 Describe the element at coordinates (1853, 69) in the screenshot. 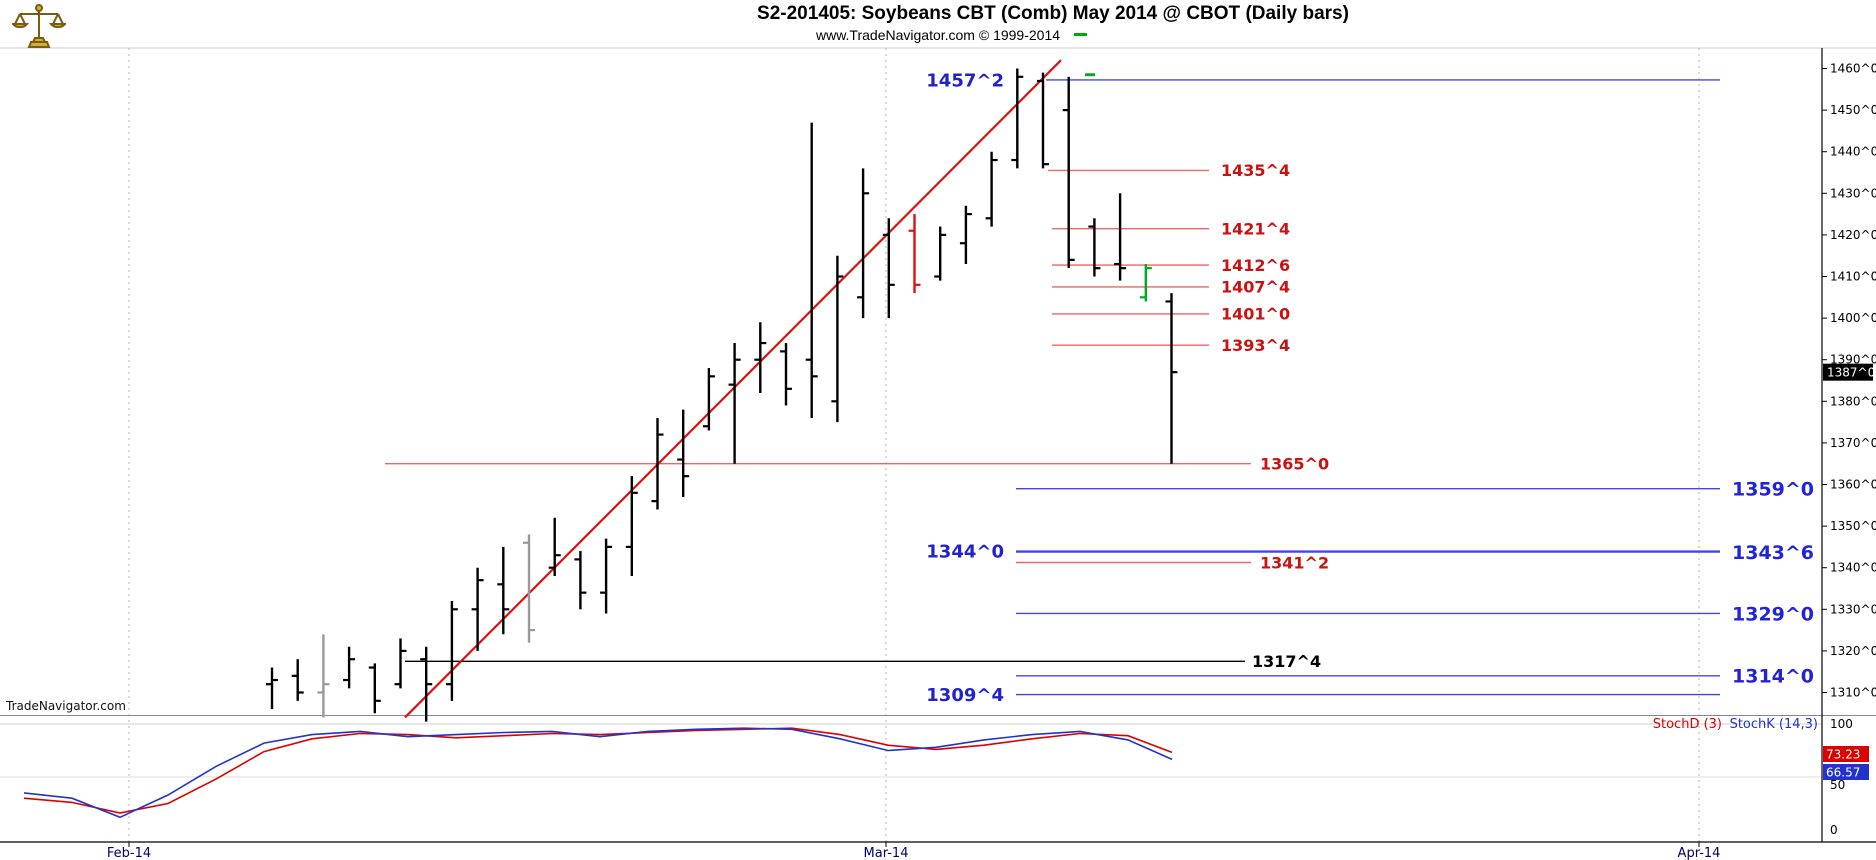

I see `y-axis-tick-label: 1460^0` at that location.